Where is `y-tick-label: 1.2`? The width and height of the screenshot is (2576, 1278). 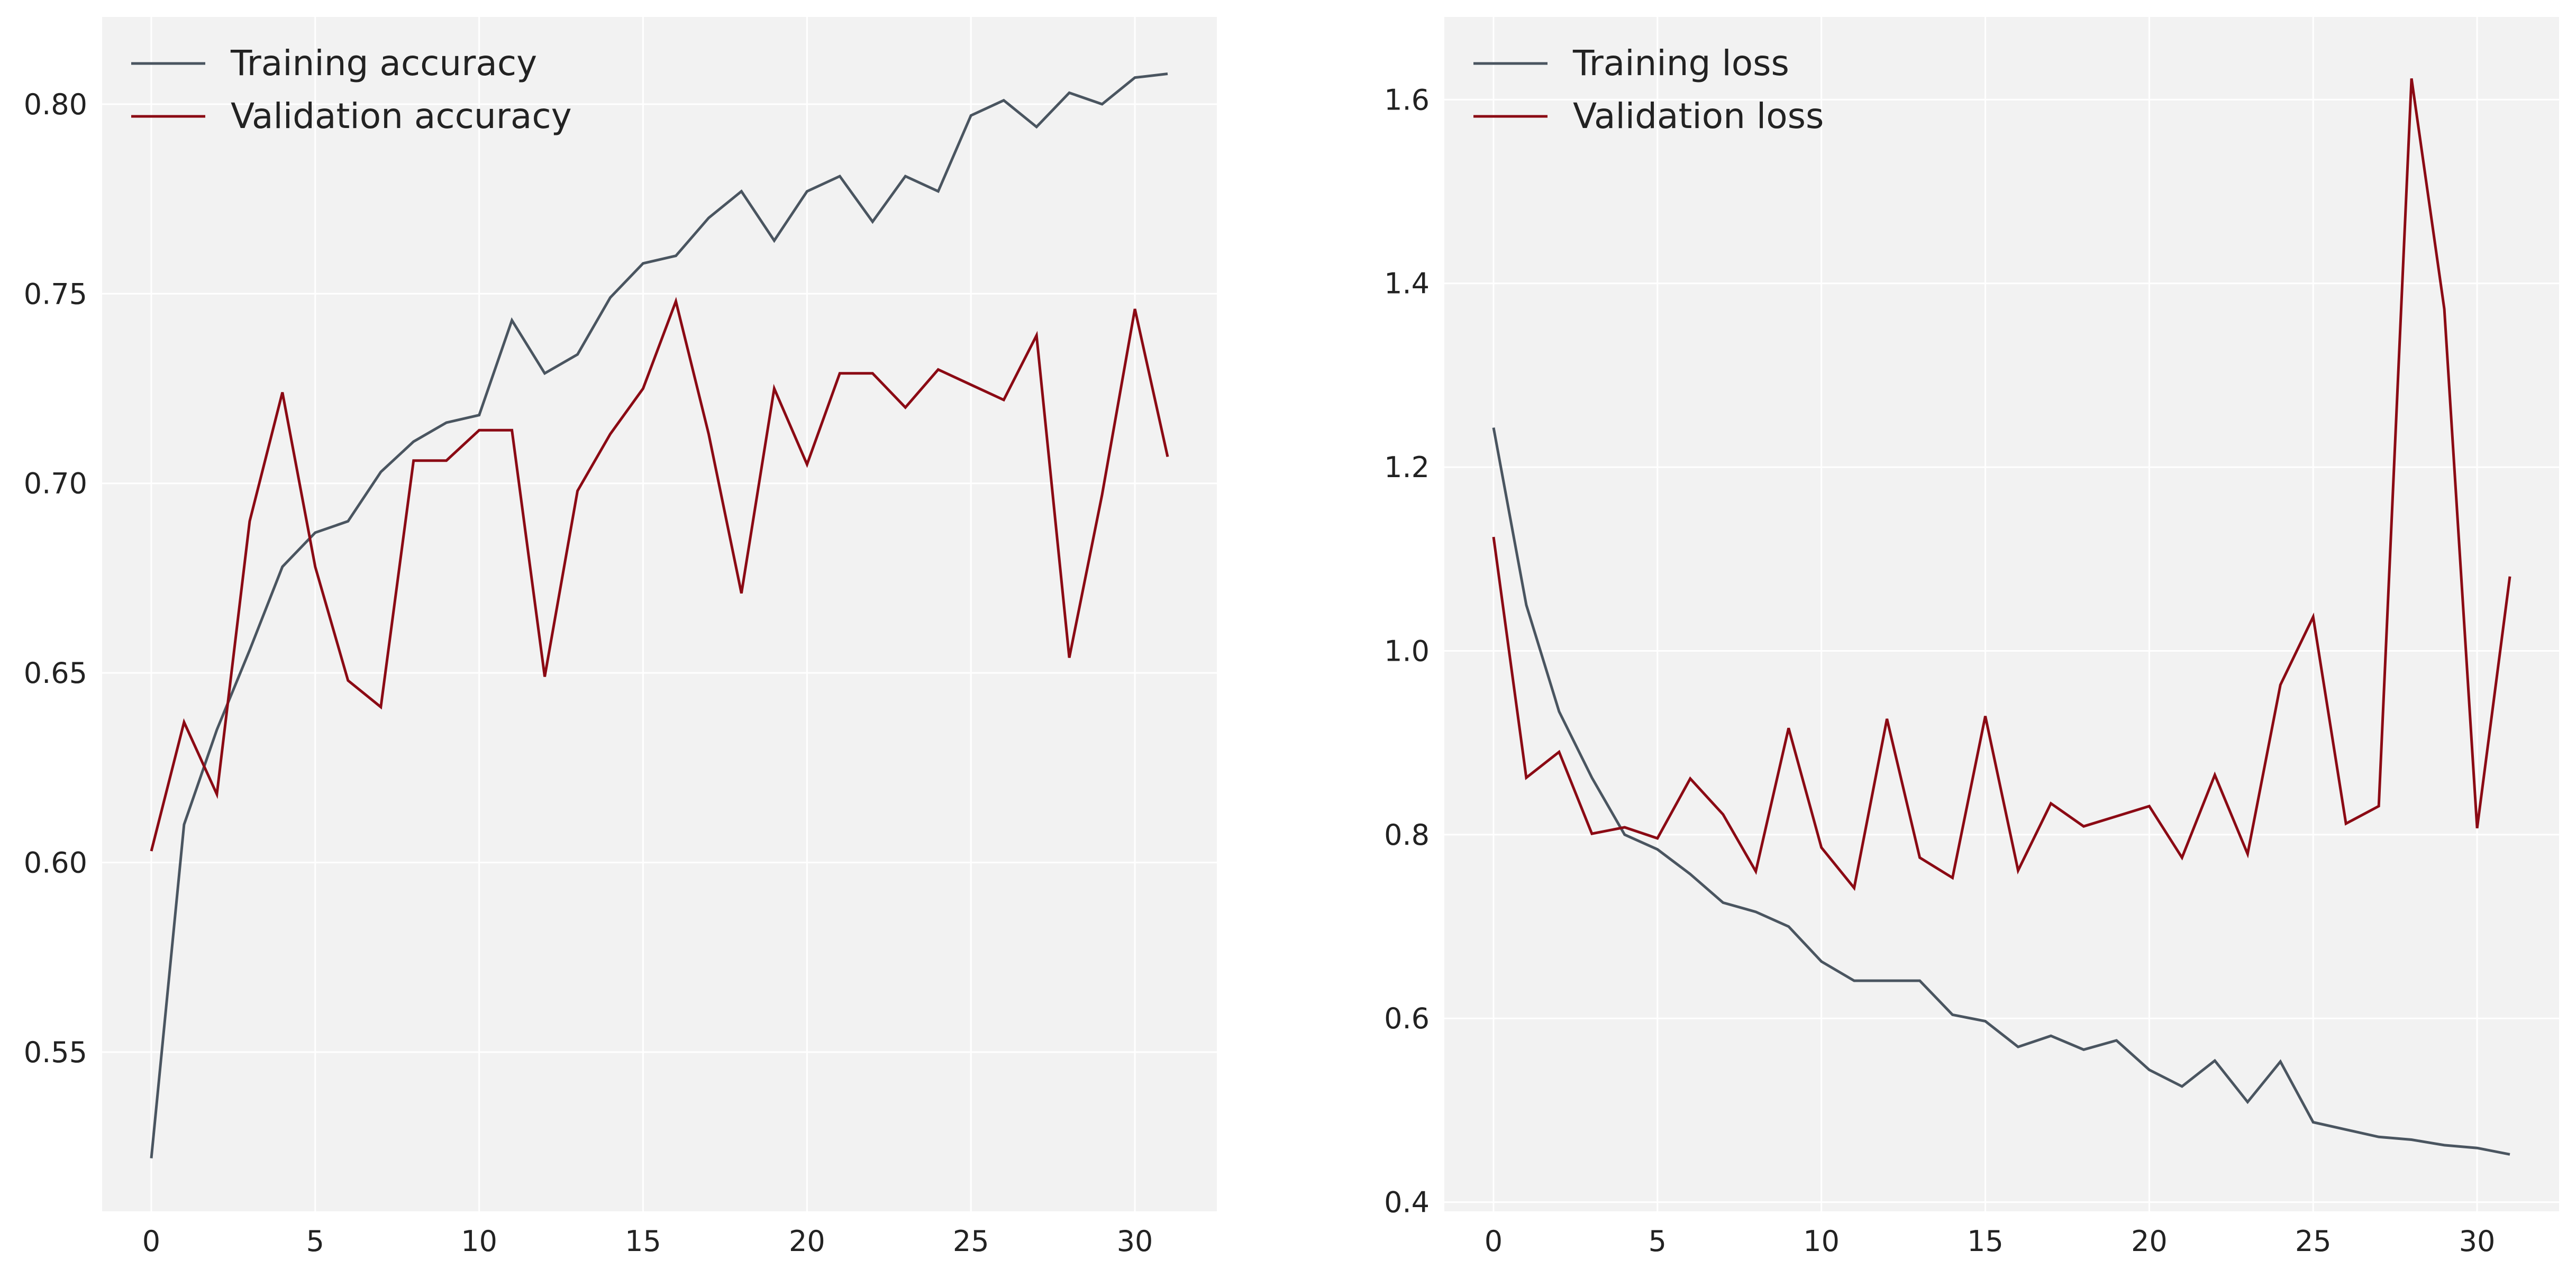 y-tick-label: 1.2 is located at coordinates (1407, 467).